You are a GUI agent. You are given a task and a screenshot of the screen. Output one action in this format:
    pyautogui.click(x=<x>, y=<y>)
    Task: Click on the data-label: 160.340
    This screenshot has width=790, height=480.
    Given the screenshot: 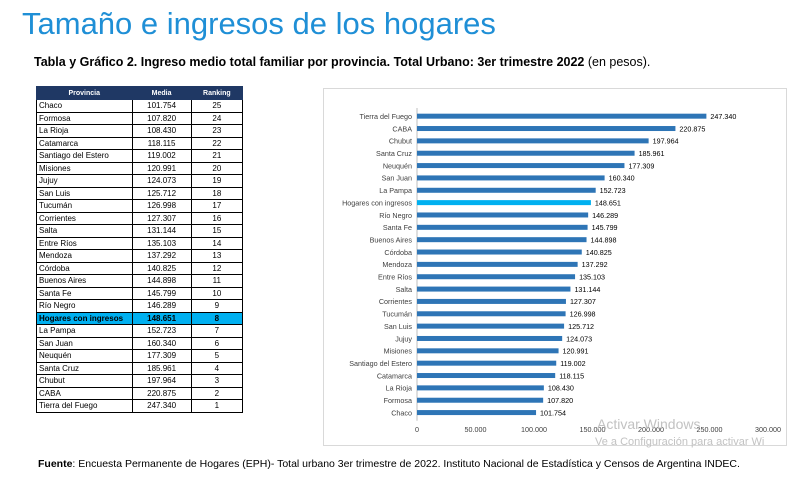 What is the action you would take?
    pyautogui.click(x=622, y=178)
    